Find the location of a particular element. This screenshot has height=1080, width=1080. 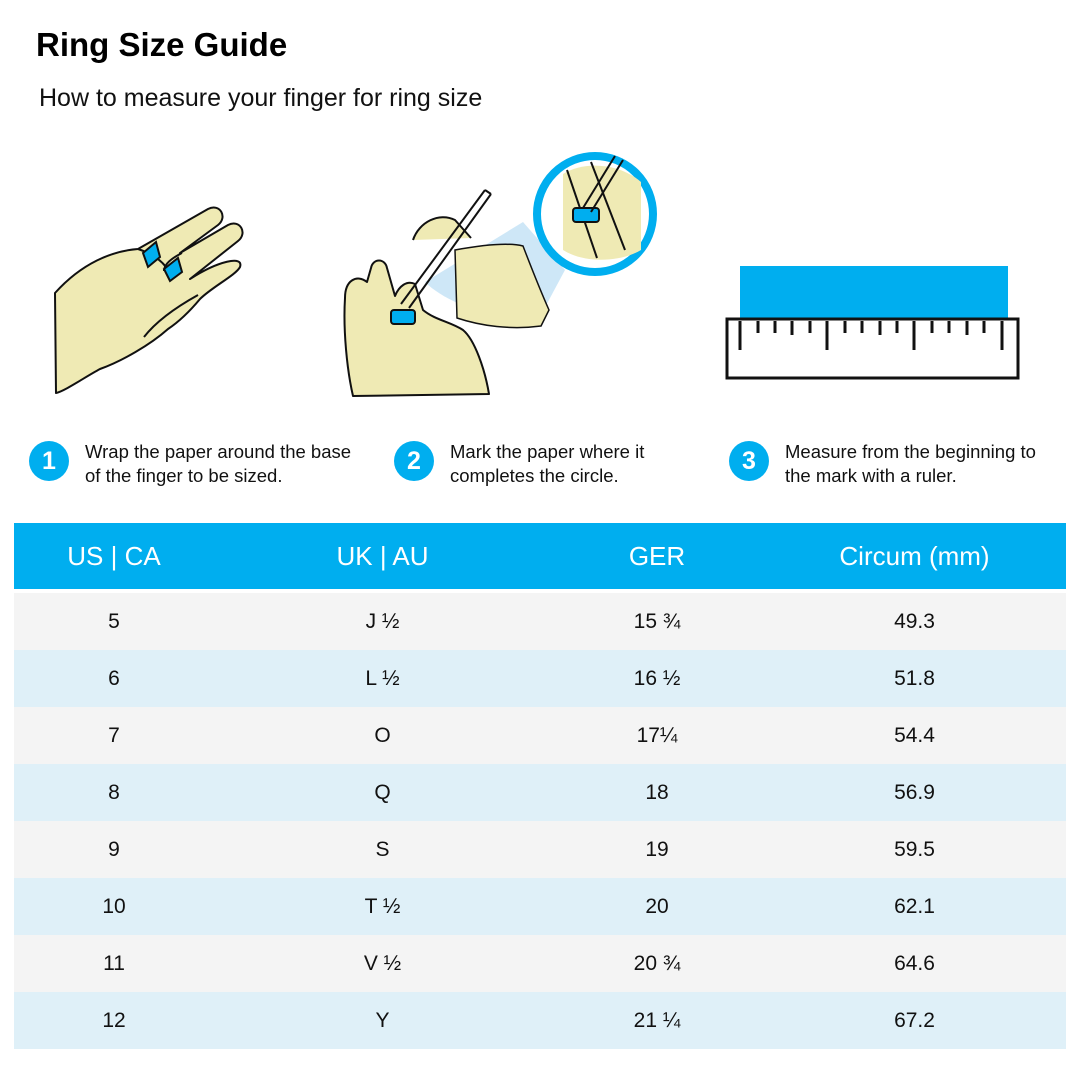

cell-uk-au: O is located at coordinates (382, 735).